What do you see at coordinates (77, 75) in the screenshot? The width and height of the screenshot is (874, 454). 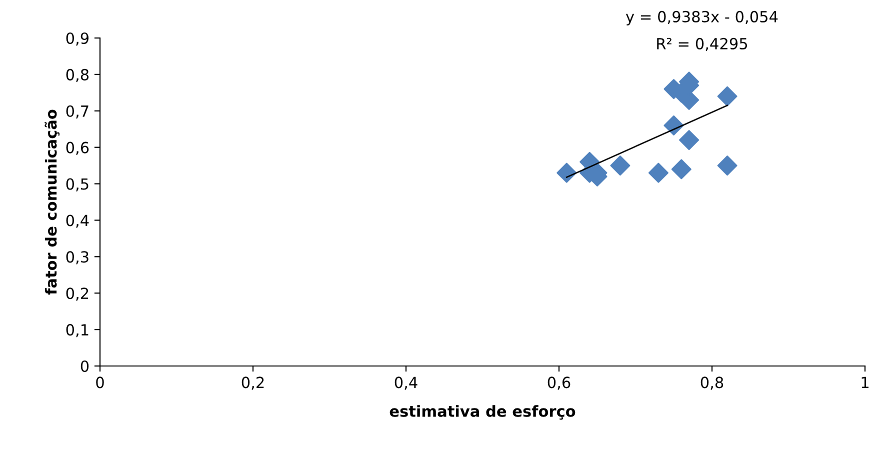 I see `y-tick-label: 0,8` at bounding box center [77, 75].